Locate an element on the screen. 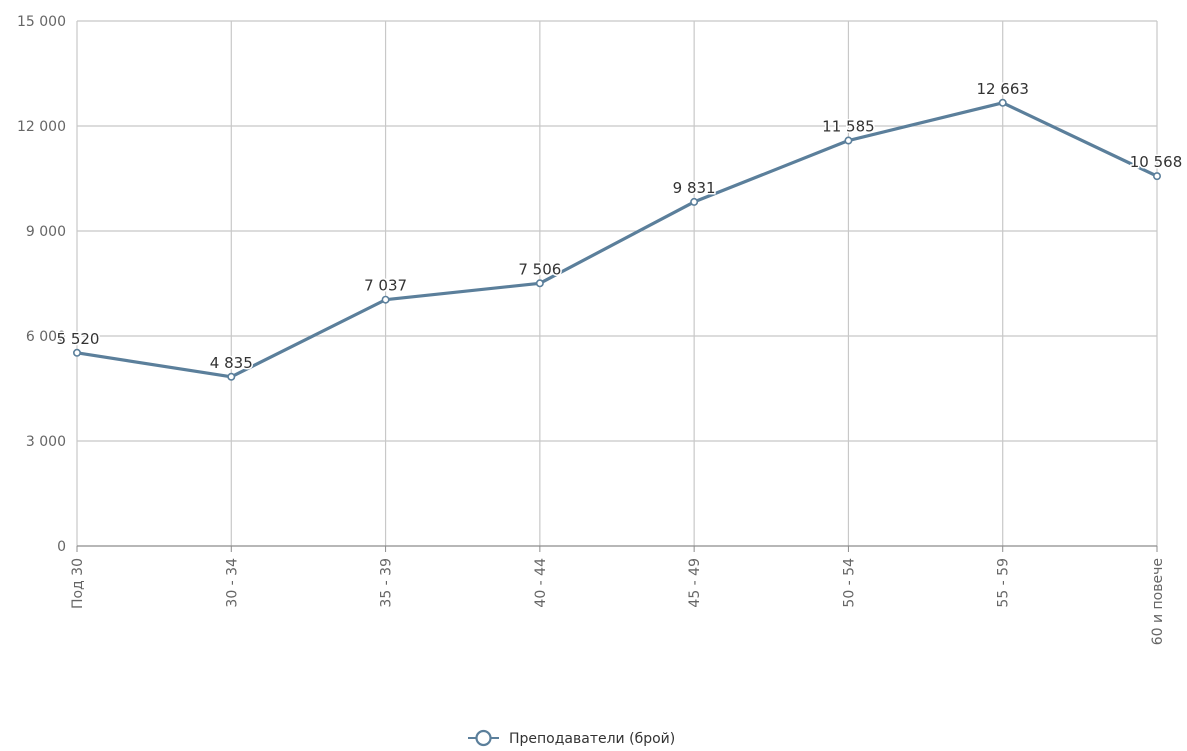  y-tick-label: 9 000 is located at coordinates (46, 232).